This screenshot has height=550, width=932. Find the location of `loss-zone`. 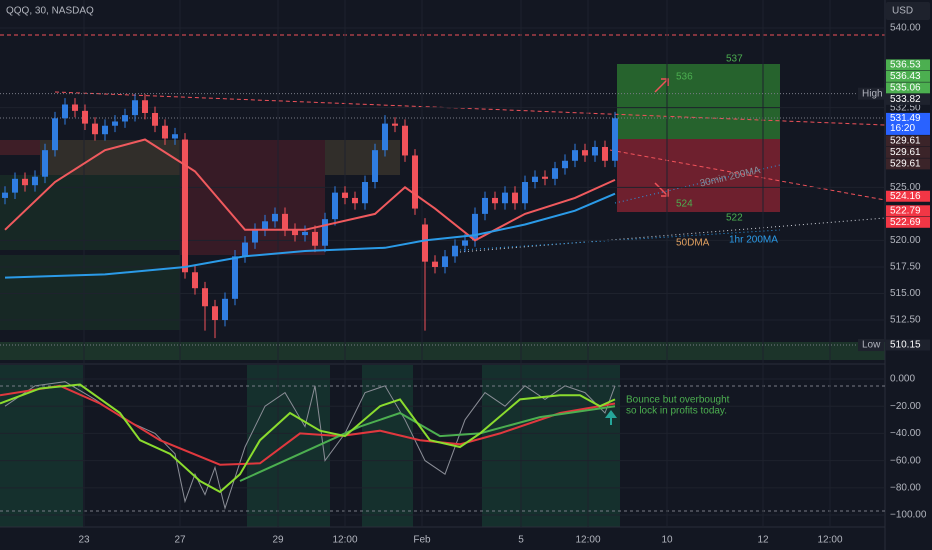

loss-zone is located at coordinates (698, 175).